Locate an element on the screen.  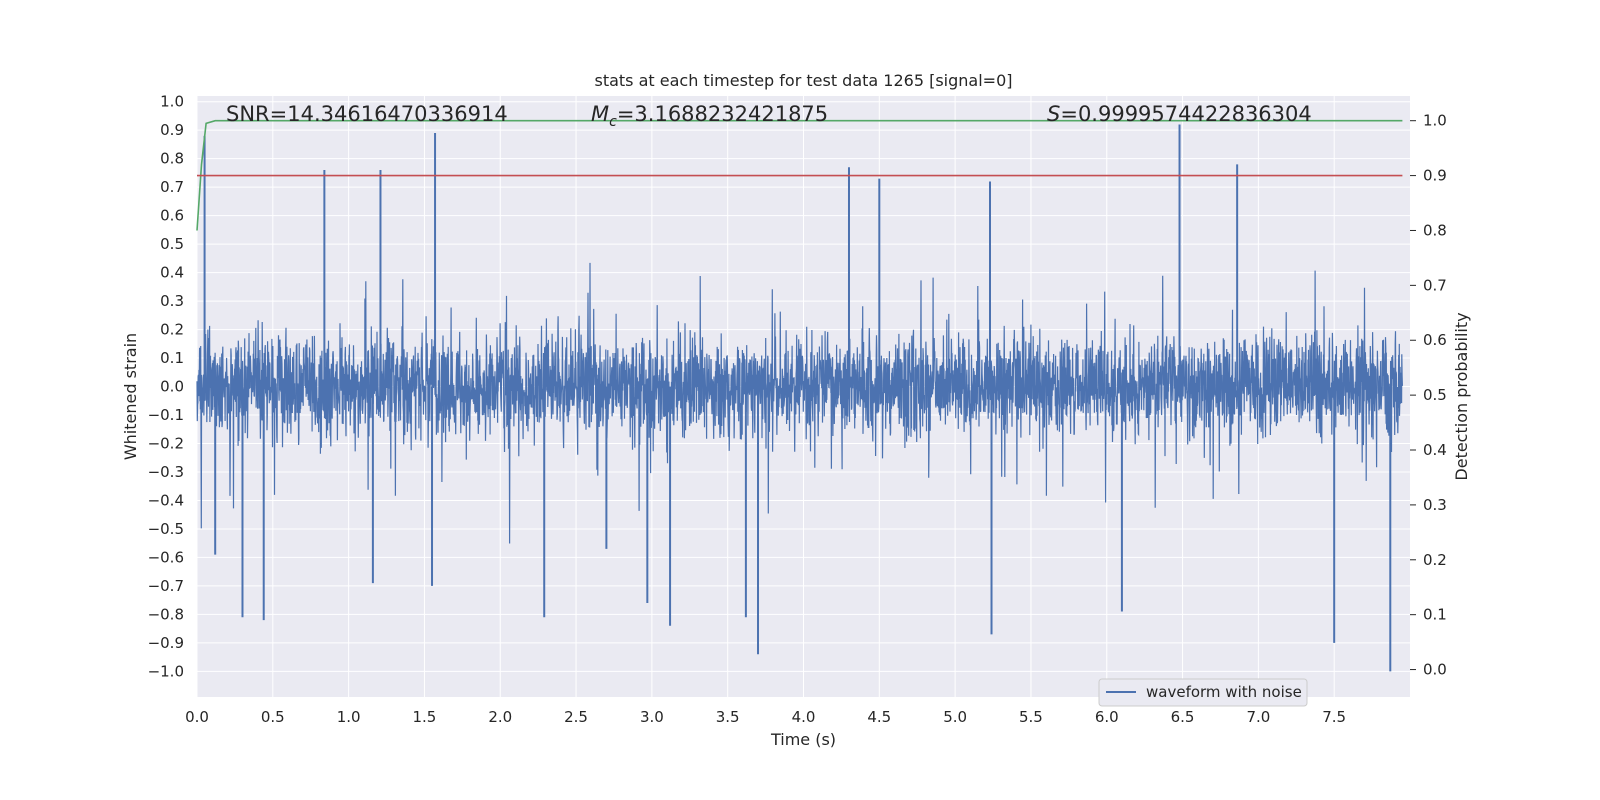
x-axis-label: Time (s) is located at coordinates (803, 739).